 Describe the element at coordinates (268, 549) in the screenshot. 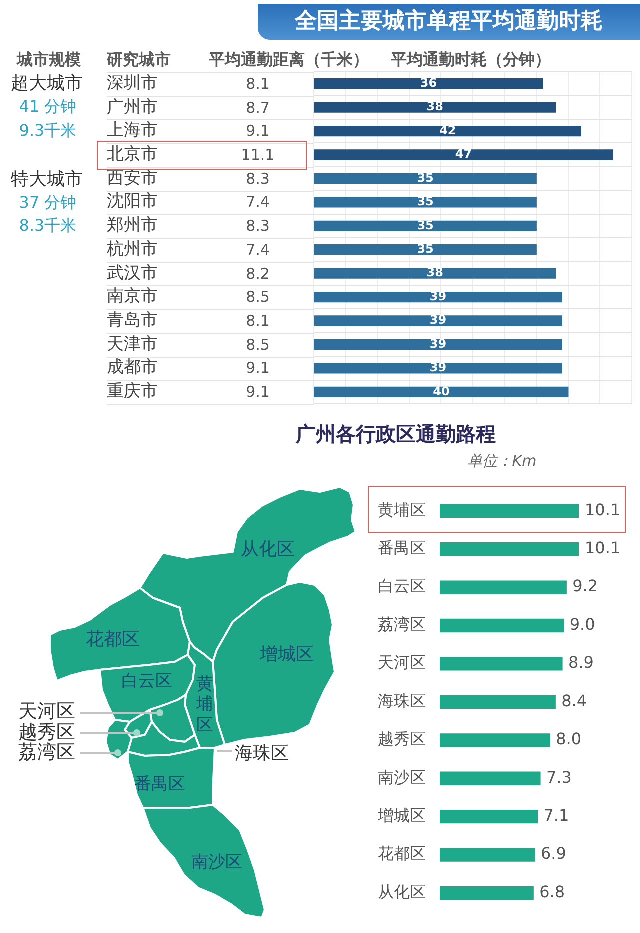

I see `text: 从化区` at that location.